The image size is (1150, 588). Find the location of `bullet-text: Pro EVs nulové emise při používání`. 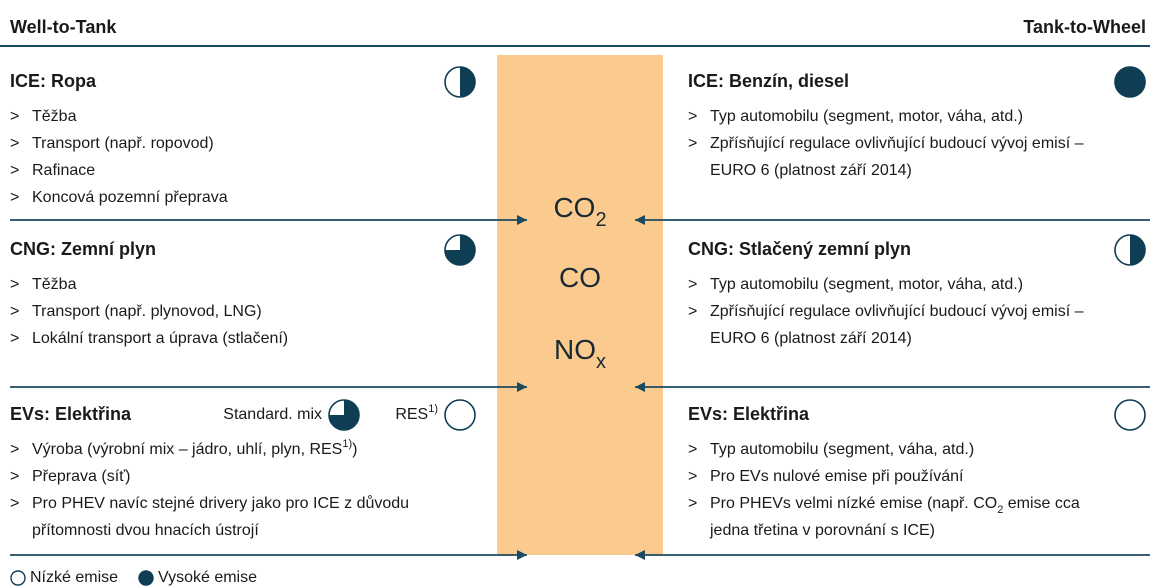

bullet-text: Pro EVs nulové emise při používání is located at coordinates (837, 476).